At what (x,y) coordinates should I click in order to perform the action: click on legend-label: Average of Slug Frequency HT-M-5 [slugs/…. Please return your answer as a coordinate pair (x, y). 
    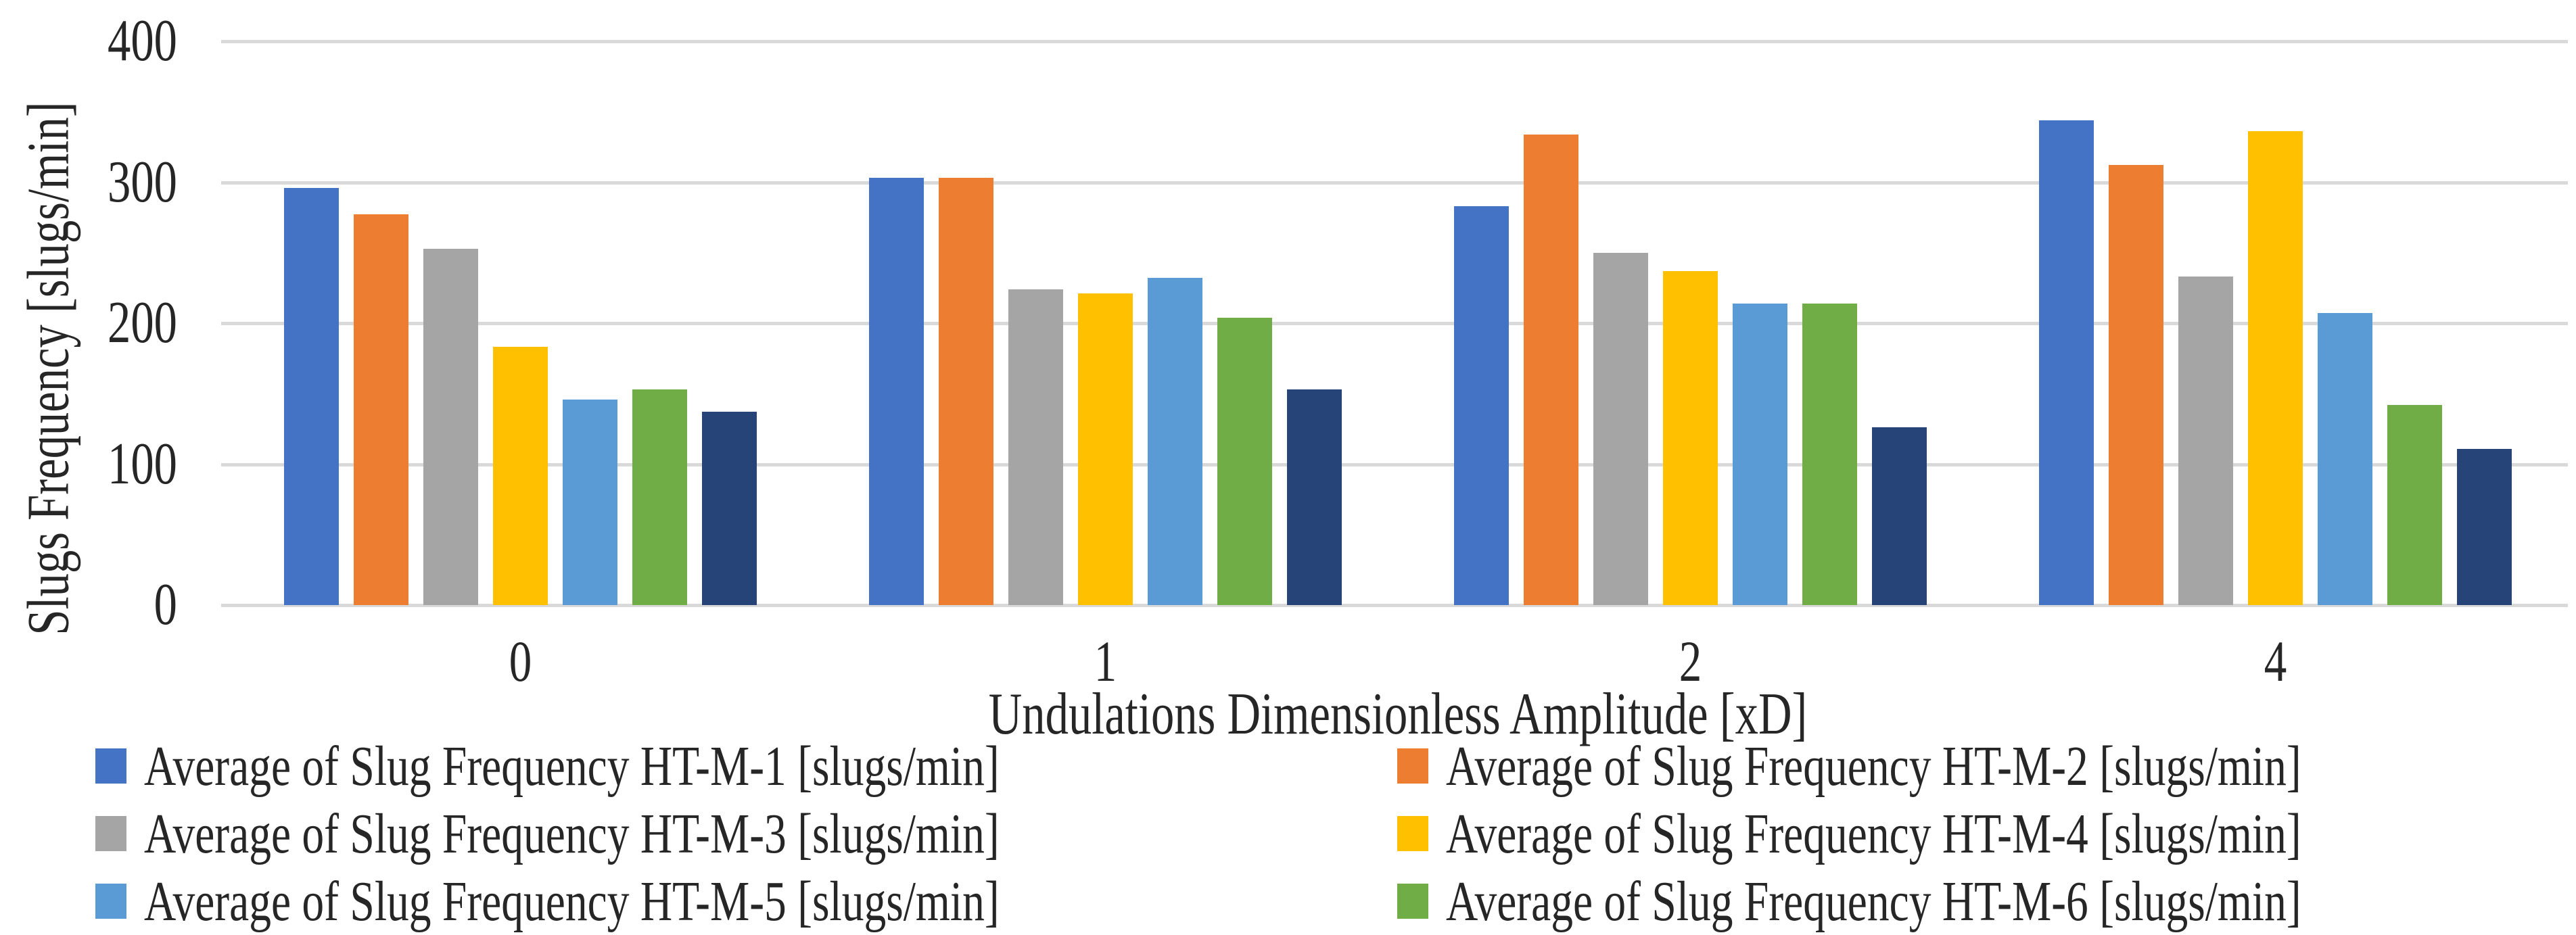
    Looking at the image, I should click on (692, 902).